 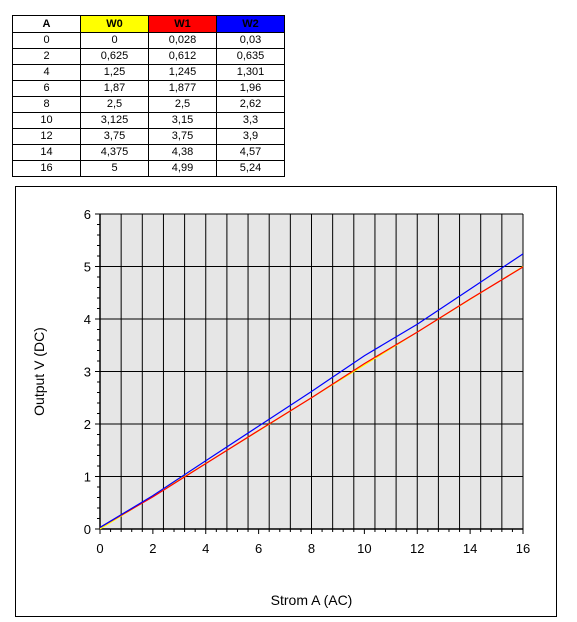 I want to click on x-tick-label: 8, so click(x=311, y=548).